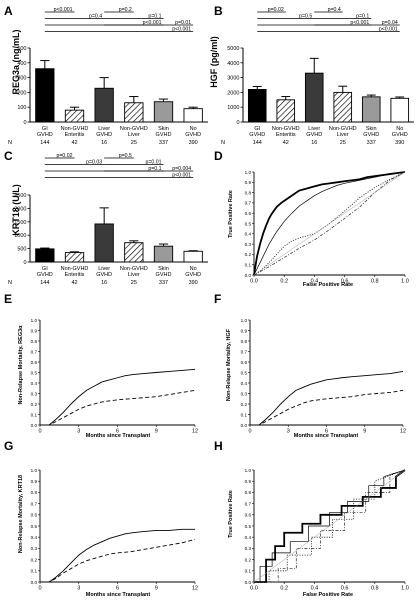 The image size is (419, 600). What do you see at coordinates (364, 432) in the screenshot?
I see `x-tick-label: 9` at bounding box center [364, 432].